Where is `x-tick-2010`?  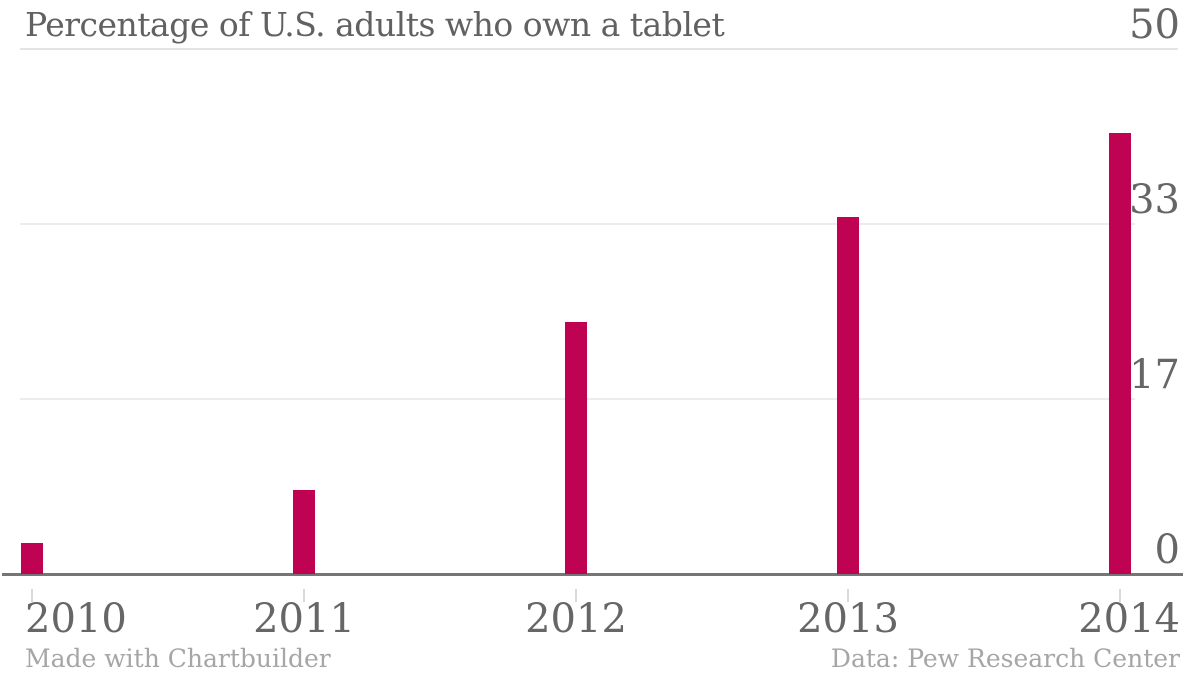
x-tick-2010 is located at coordinates (32, 595).